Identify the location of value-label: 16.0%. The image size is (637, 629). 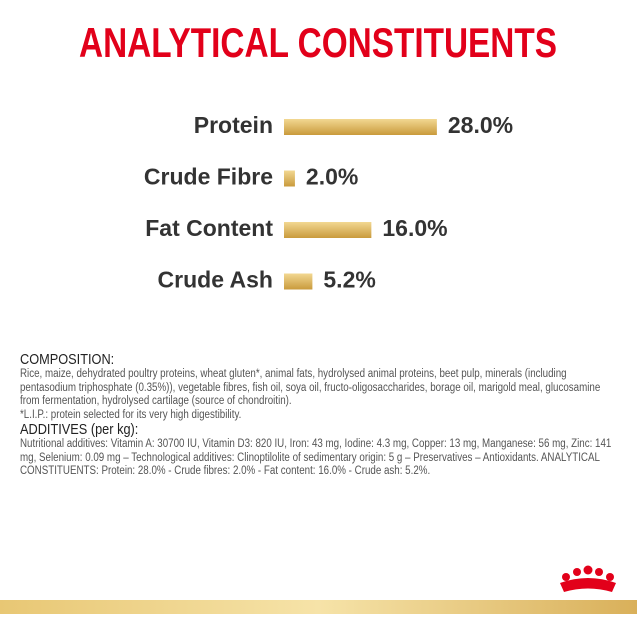
(414, 228).